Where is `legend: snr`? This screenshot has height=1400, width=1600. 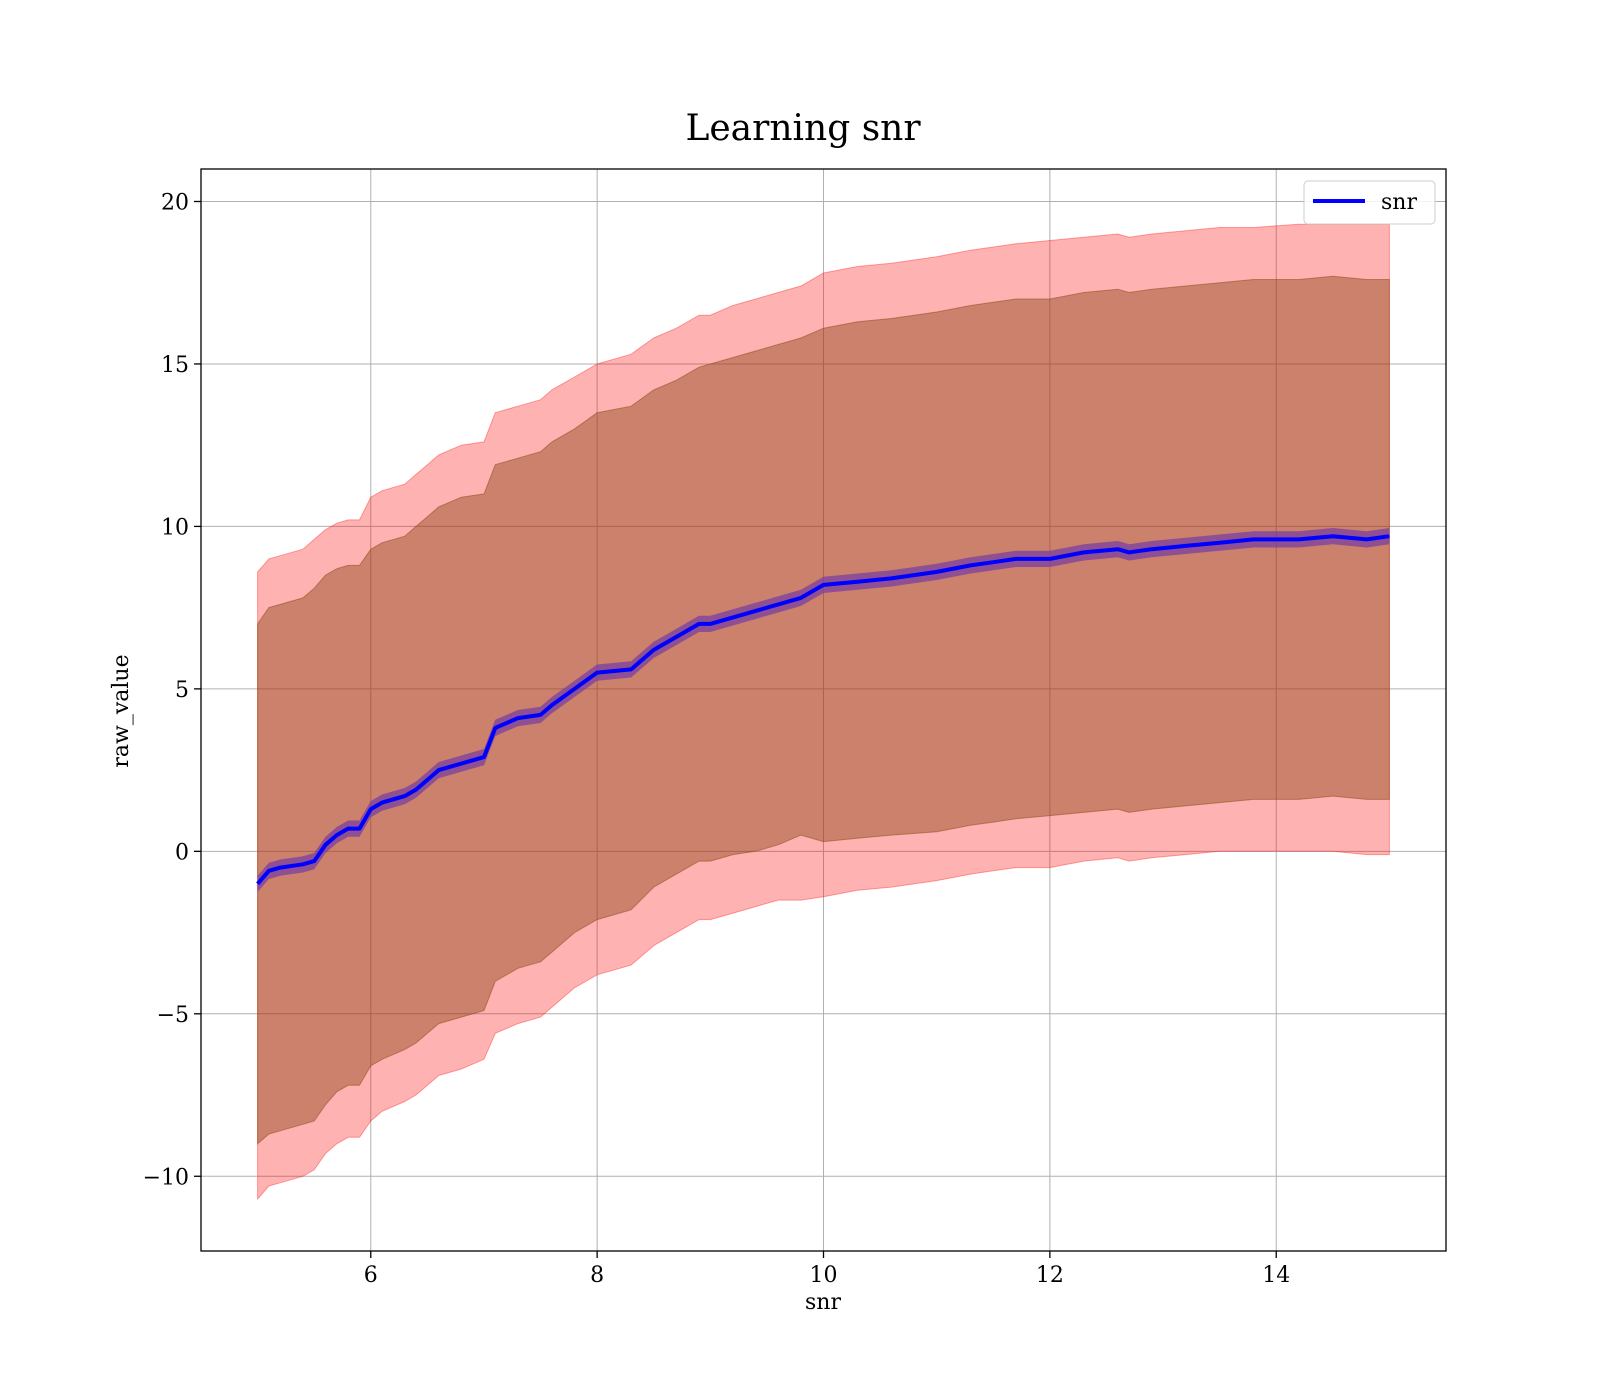 legend: snr is located at coordinates (1369, 202).